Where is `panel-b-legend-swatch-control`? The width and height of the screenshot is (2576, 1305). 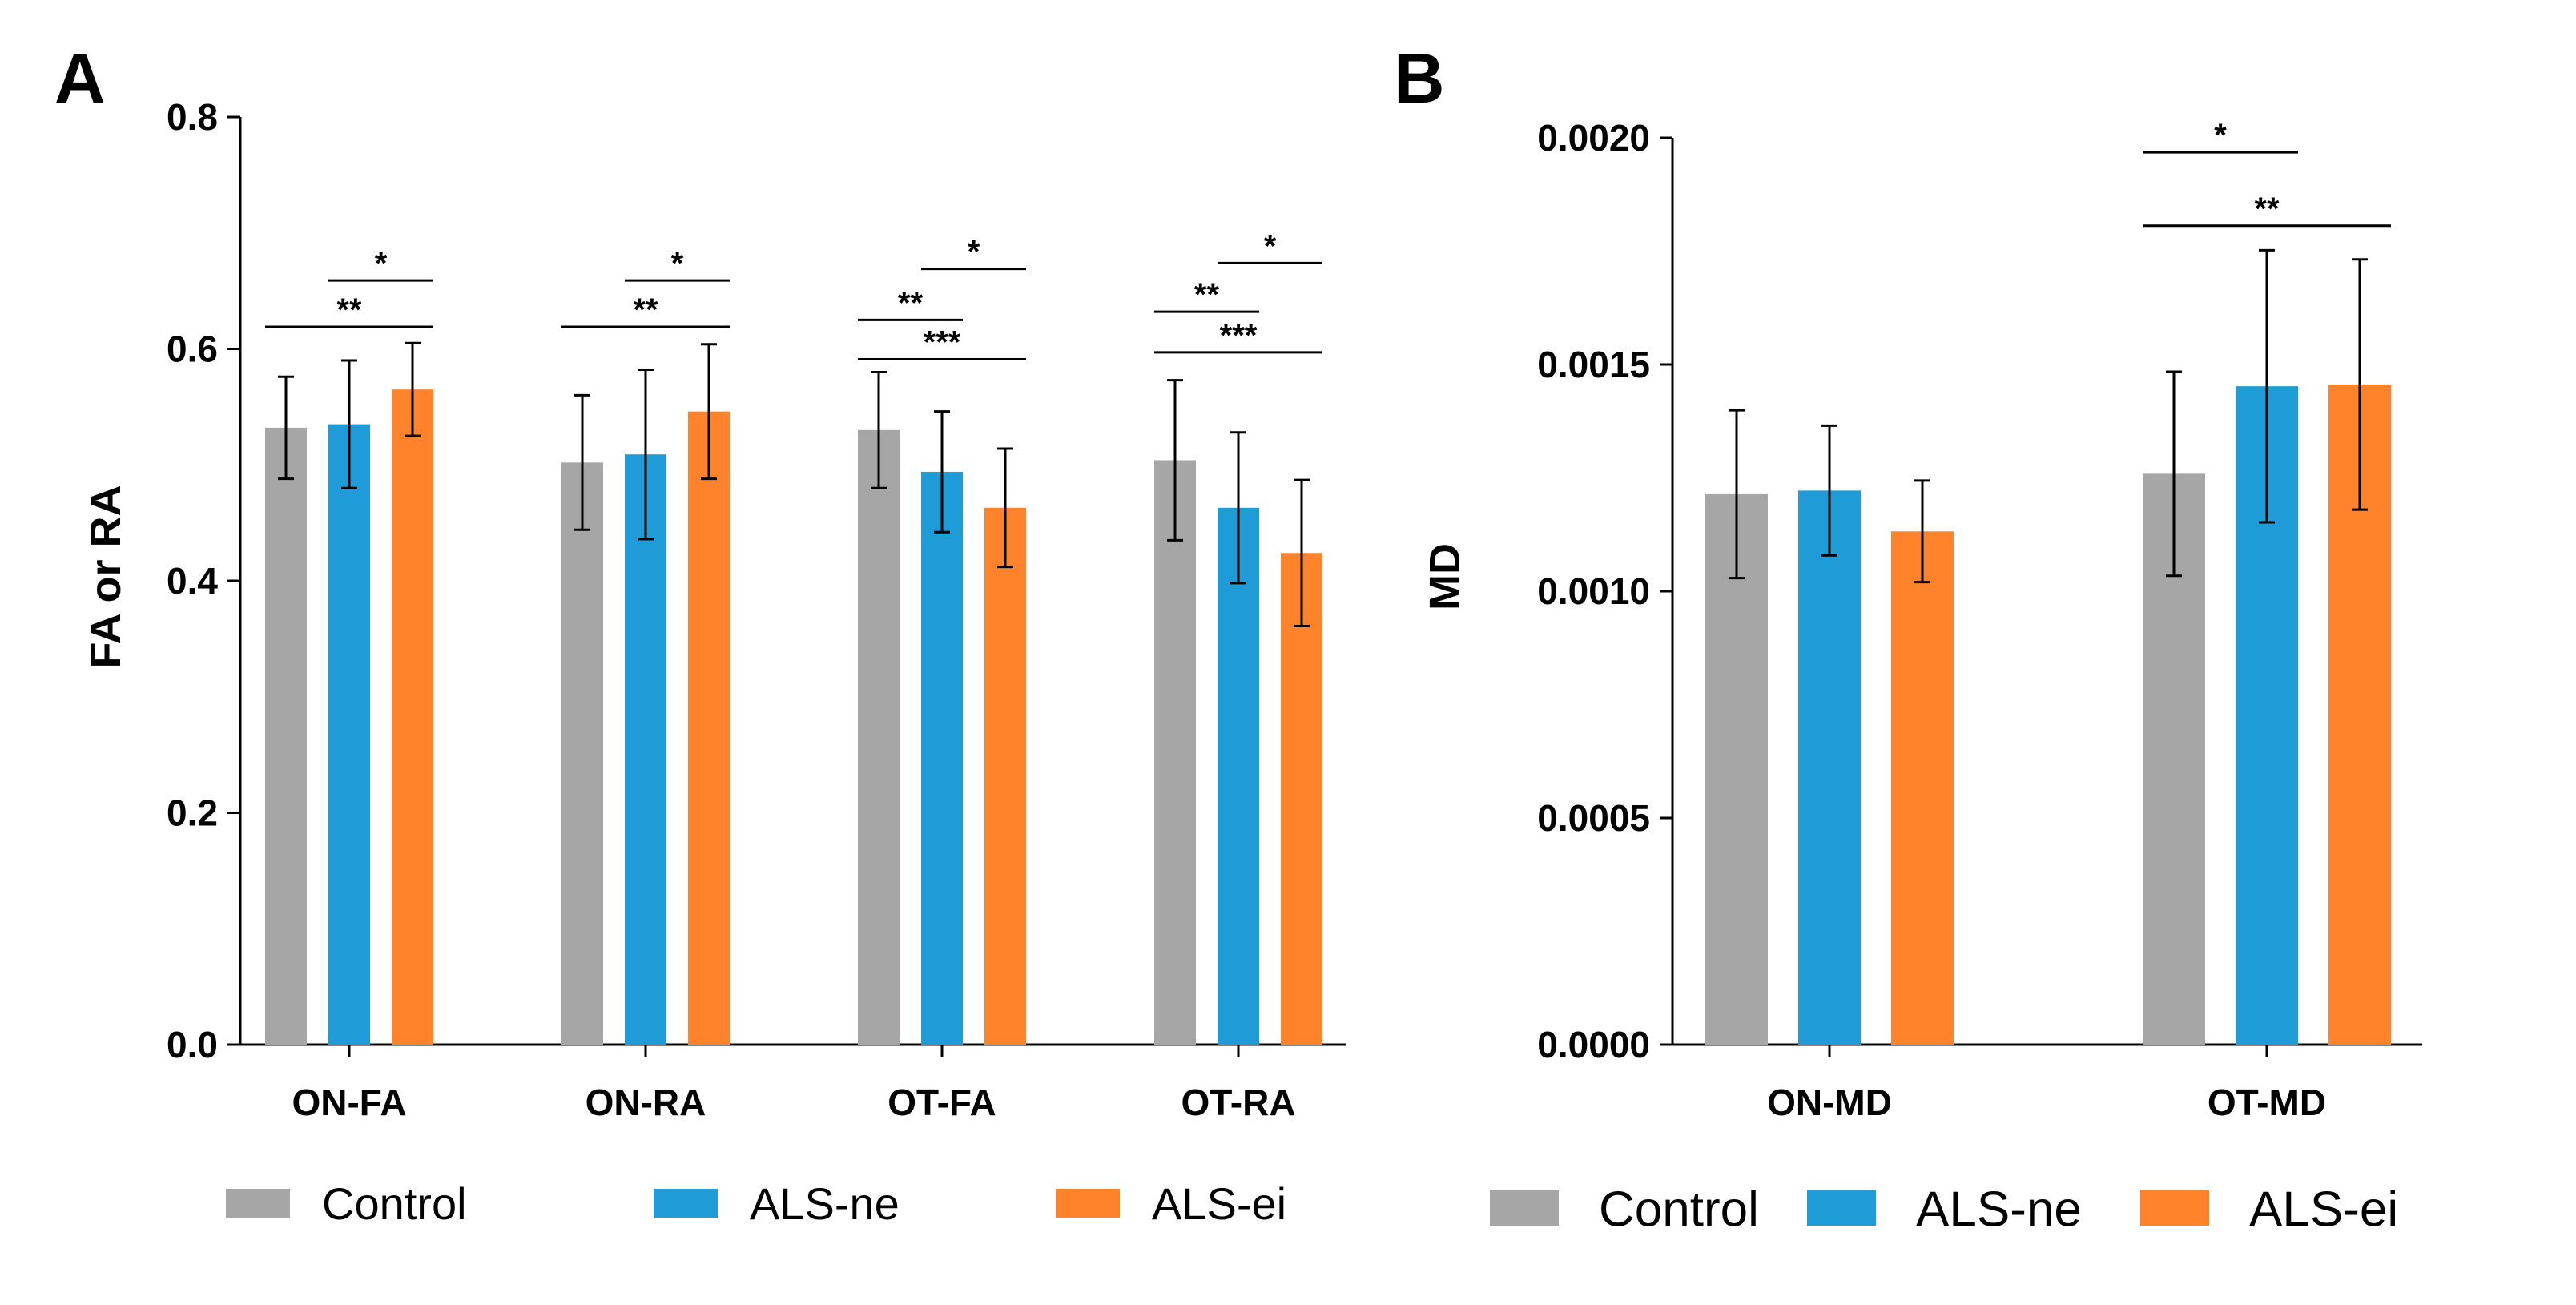
panel-b-legend-swatch-control is located at coordinates (1524, 1208).